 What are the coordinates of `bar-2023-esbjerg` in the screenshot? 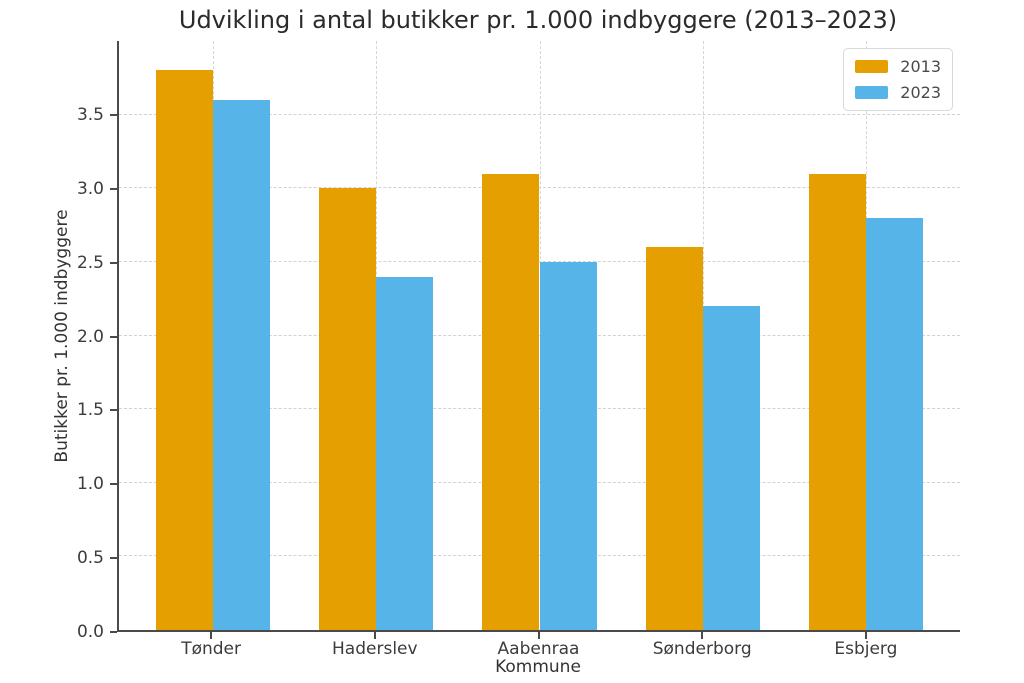 It's located at (895, 423).